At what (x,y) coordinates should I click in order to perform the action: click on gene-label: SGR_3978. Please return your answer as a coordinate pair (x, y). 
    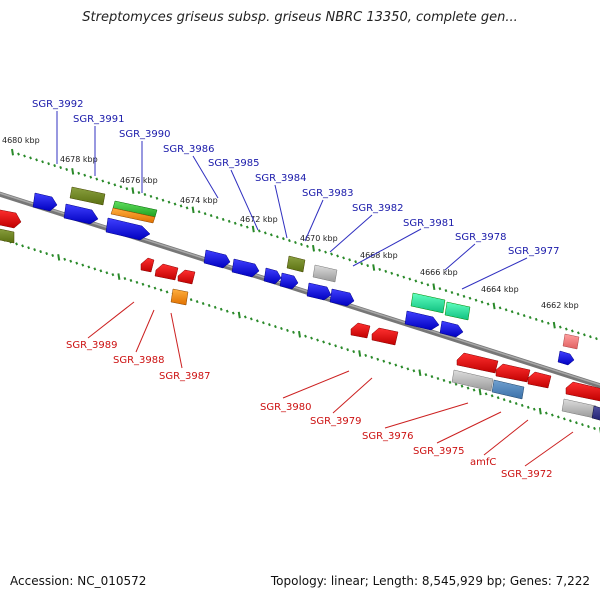
    Looking at the image, I should click on (481, 237).